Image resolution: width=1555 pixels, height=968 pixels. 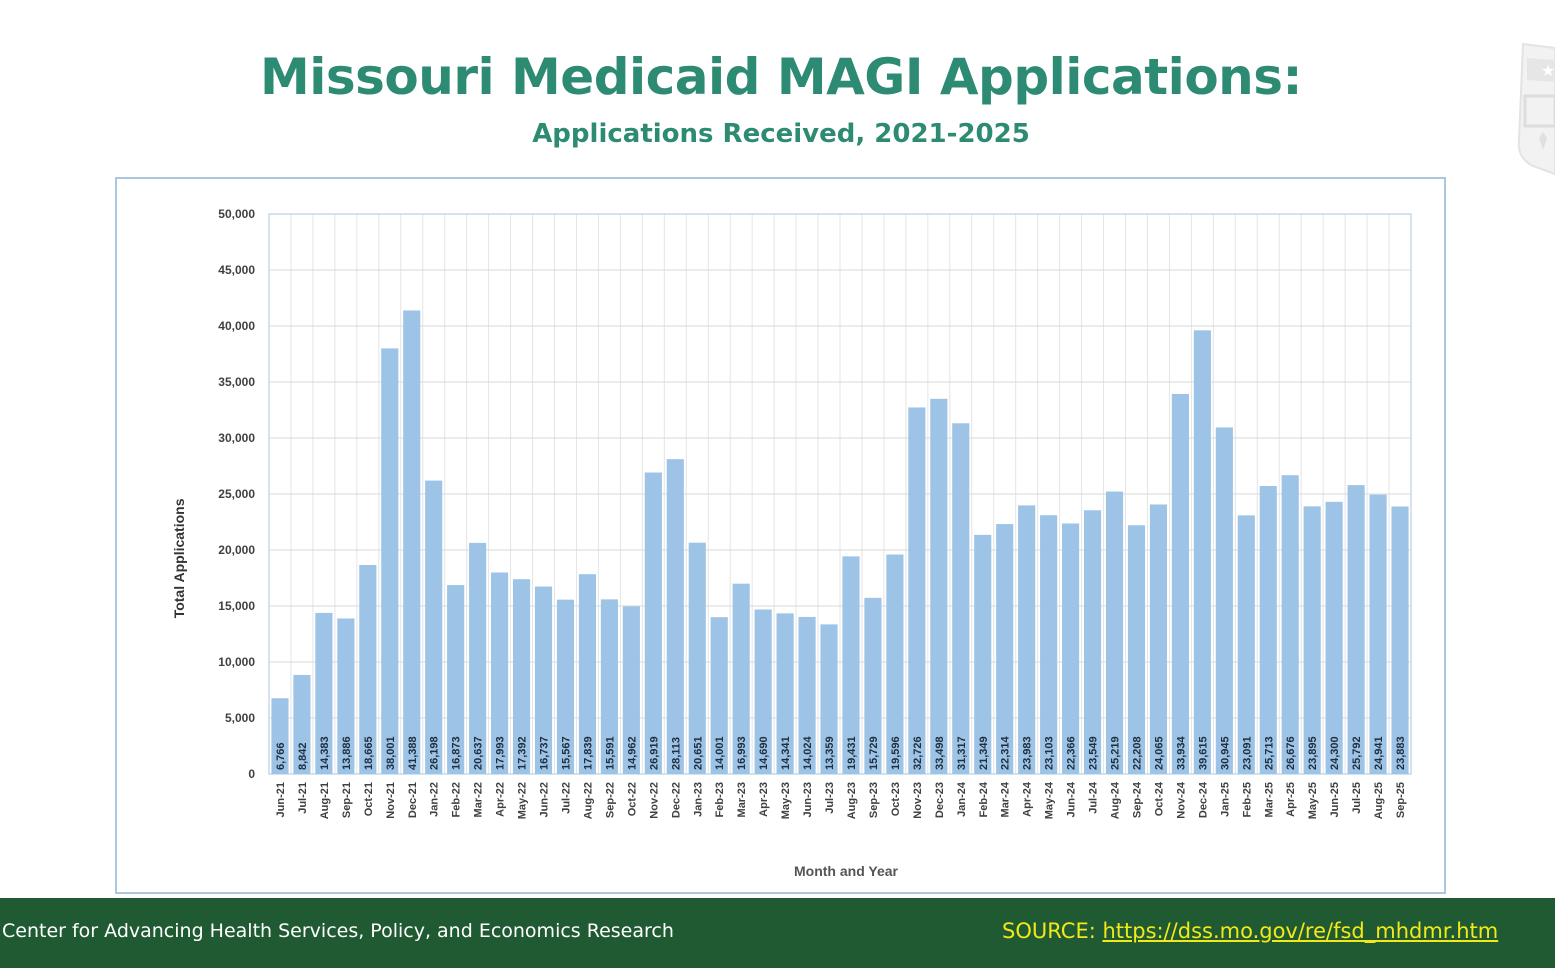 What do you see at coordinates (1159, 753) in the screenshot?
I see `data-label: 24,065` at bounding box center [1159, 753].